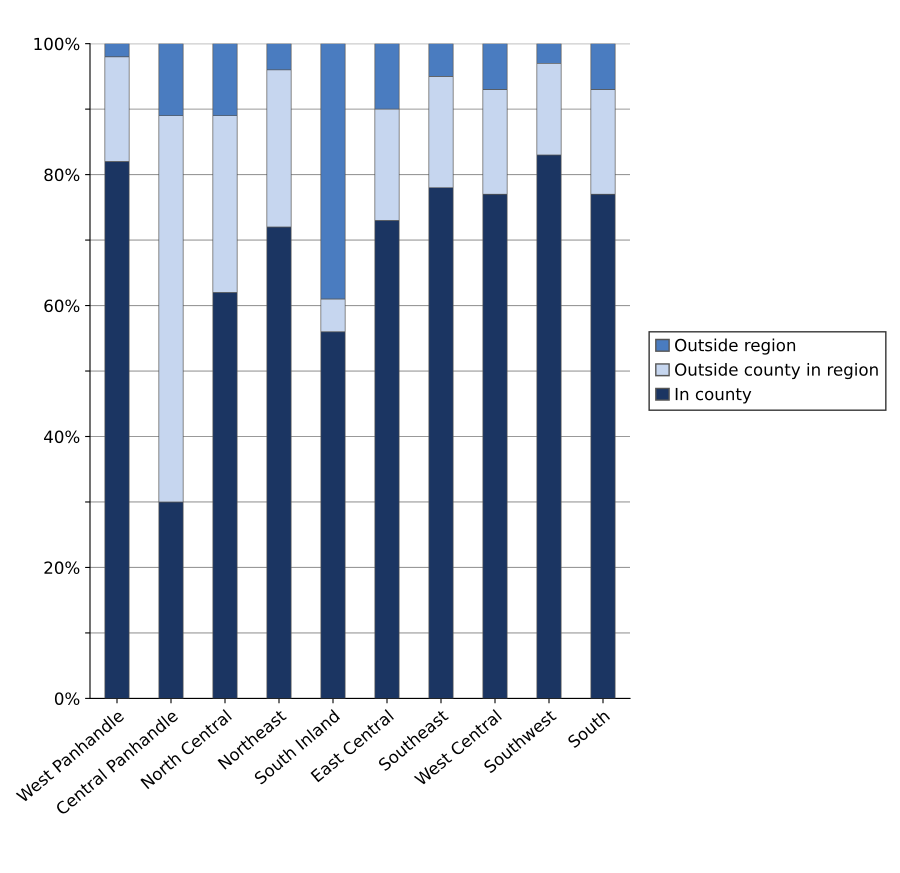 This screenshot has width=900, height=873. Describe the element at coordinates (735, 346) in the screenshot. I see `legend-label: Outside region` at that location.